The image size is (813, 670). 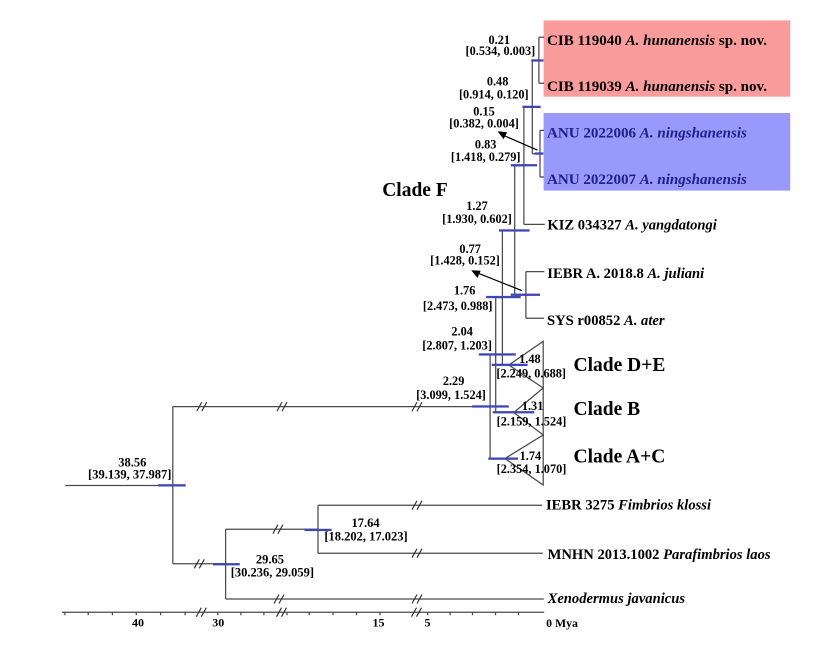 I want to click on svg-text: 1.74, so click(x=531, y=456).